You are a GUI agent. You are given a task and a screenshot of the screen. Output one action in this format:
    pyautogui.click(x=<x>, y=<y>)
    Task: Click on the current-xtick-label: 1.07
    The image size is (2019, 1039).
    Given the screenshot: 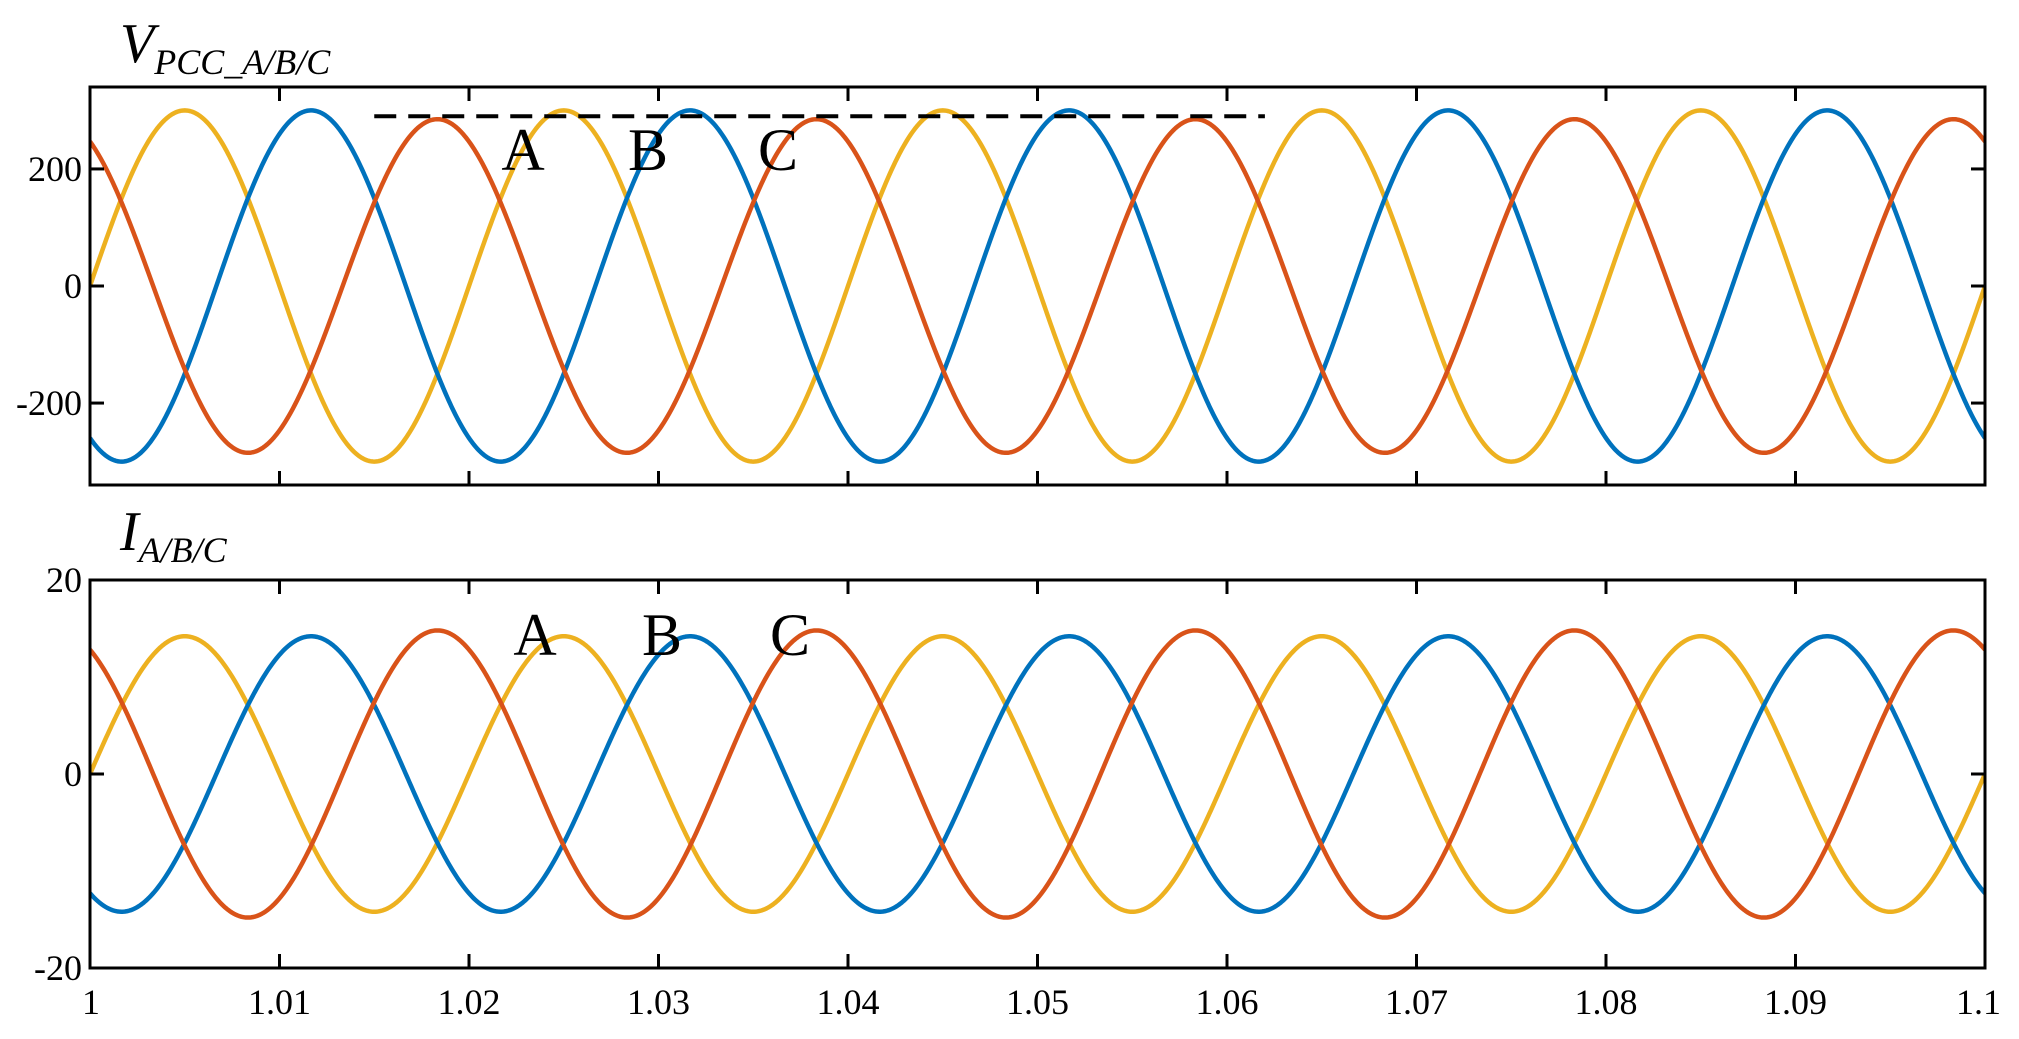 What is the action you would take?
    pyautogui.click(x=1416, y=1002)
    